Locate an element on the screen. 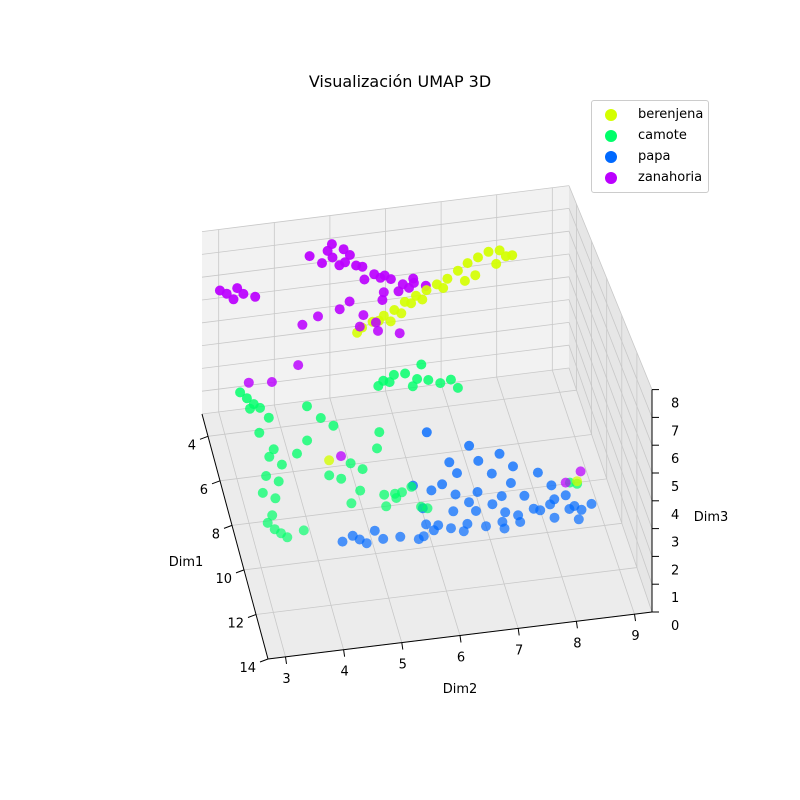 The image size is (800, 800). x-tick-label: 6 is located at coordinates (204, 490).